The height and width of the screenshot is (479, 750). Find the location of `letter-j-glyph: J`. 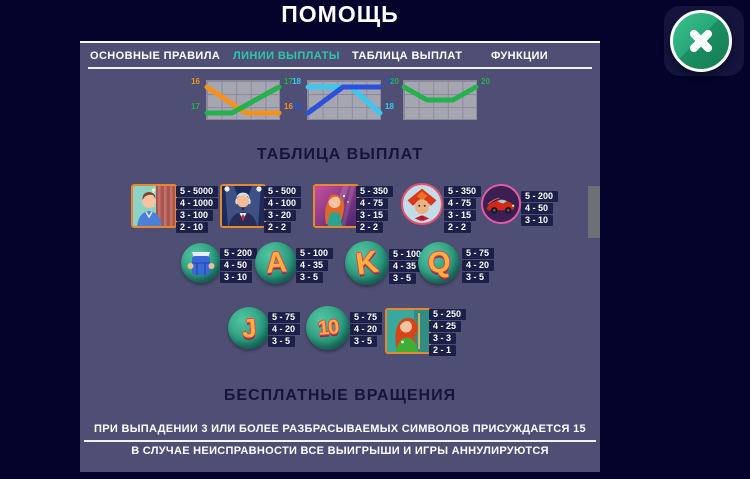

letter-j-glyph: J is located at coordinates (249, 327).